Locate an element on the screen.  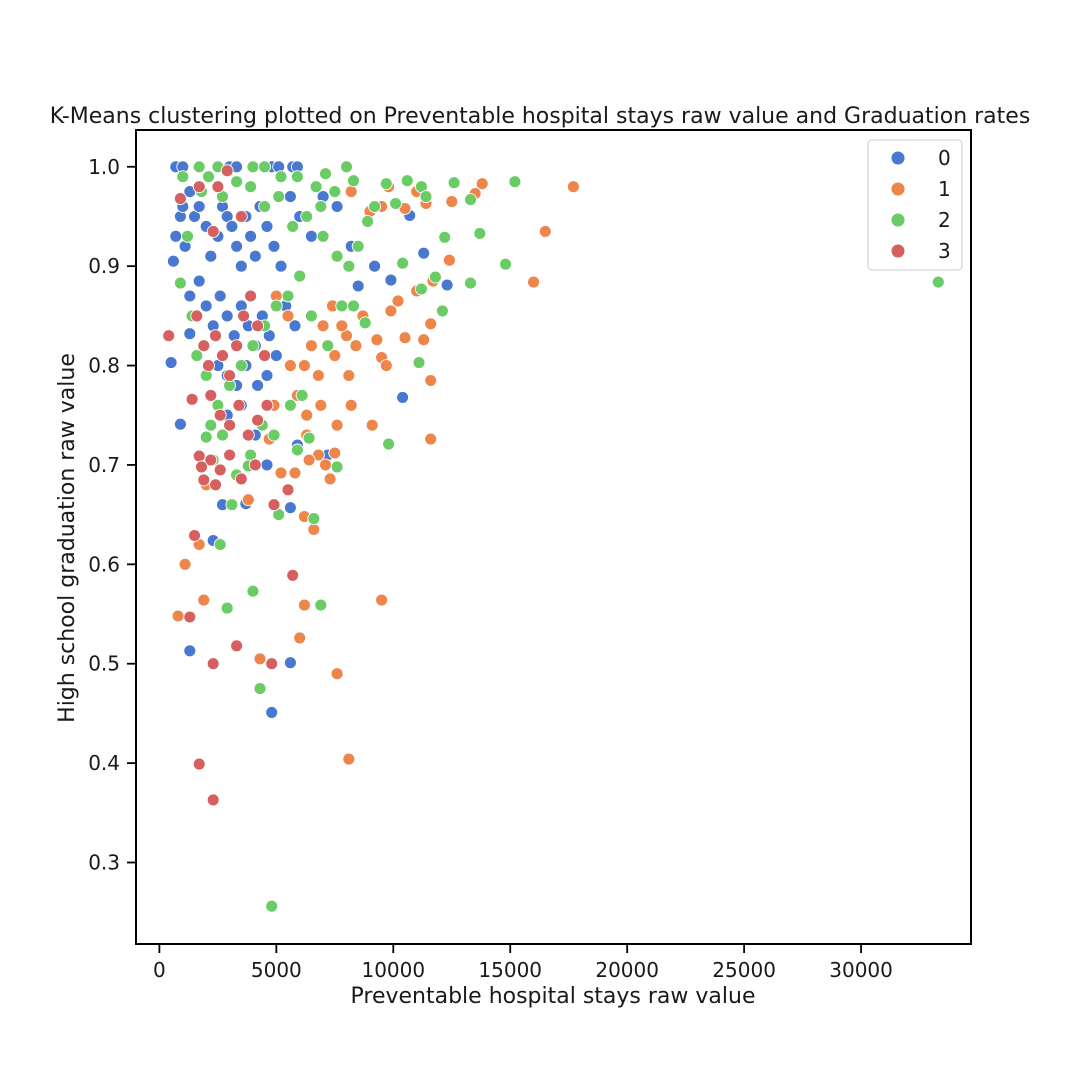
y-tick-label: 0.6 is located at coordinates (104, 564).